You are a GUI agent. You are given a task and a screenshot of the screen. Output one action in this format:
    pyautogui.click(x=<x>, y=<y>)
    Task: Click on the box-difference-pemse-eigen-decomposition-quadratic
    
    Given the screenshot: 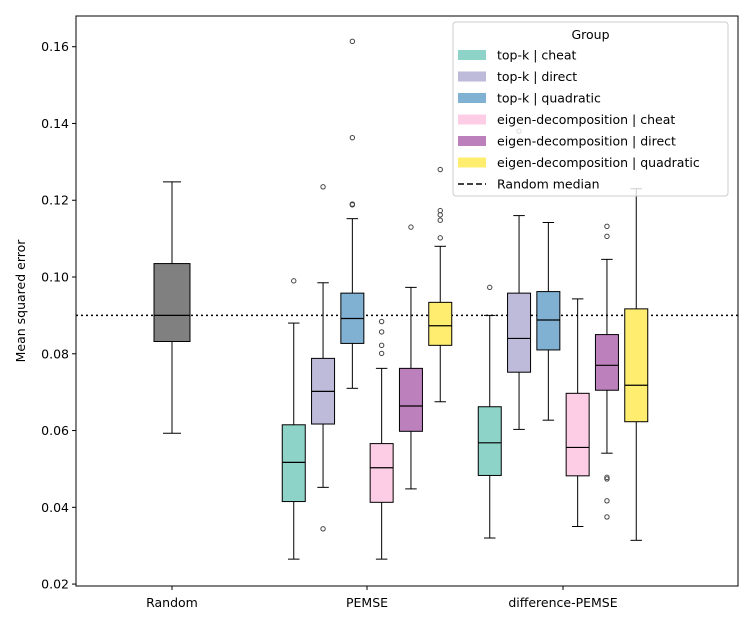 What is the action you would take?
    pyautogui.click(x=636, y=364)
    